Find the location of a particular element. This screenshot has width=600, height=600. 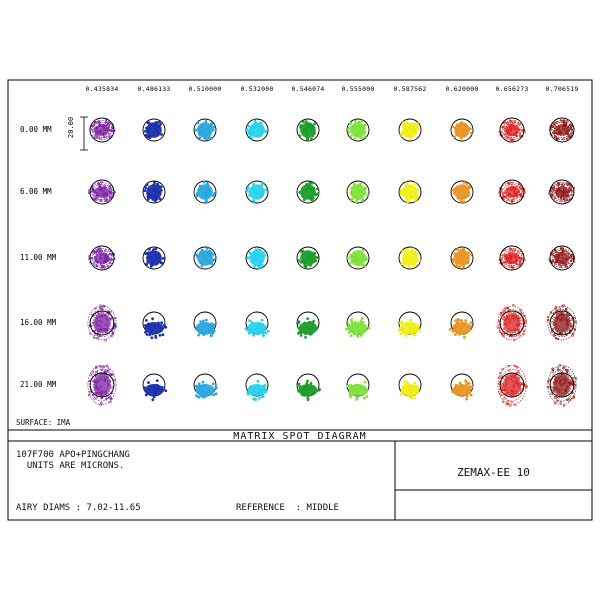

airy-diameter-label: AIRY DIAMS : 7.02-11.65 is located at coordinates (78, 508).